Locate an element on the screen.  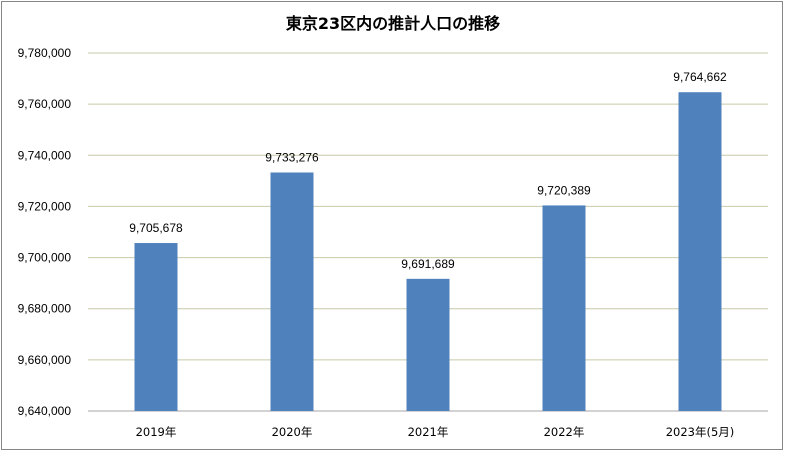
data-label: 9,733,276 is located at coordinates (292, 157).